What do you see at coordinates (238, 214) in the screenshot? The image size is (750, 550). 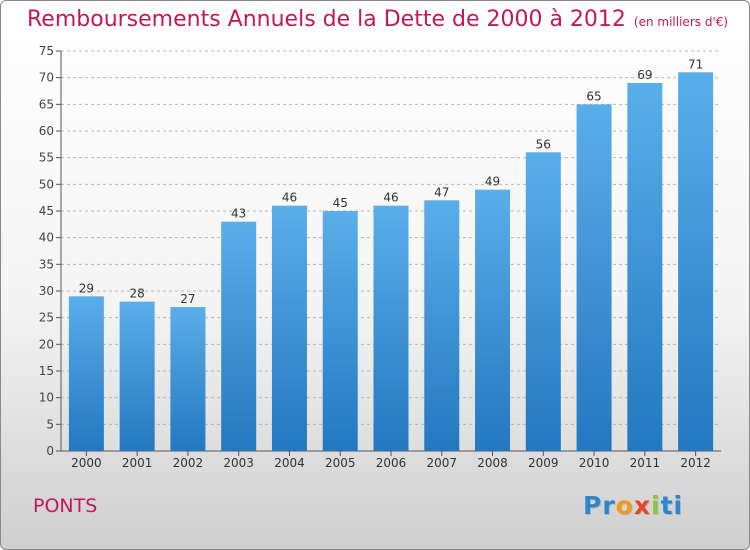 I see `value-label-2003: 43` at bounding box center [238, 214].